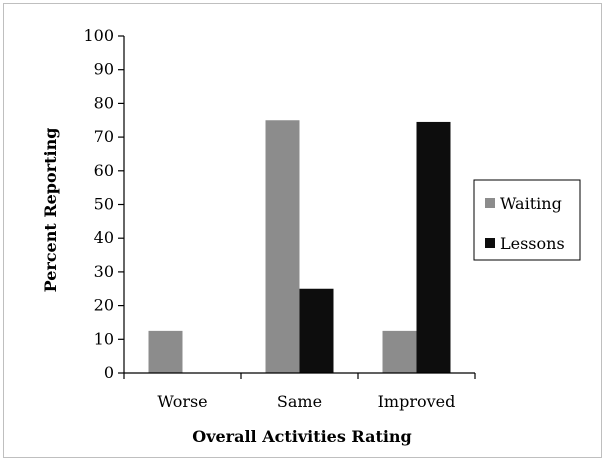  I want to click on legend: Waiting Lessons, so click(527, 220).